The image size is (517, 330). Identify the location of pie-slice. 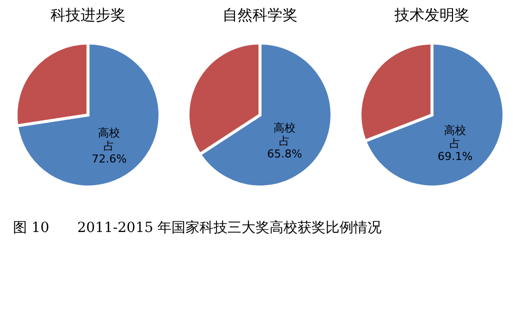
(88, 115).